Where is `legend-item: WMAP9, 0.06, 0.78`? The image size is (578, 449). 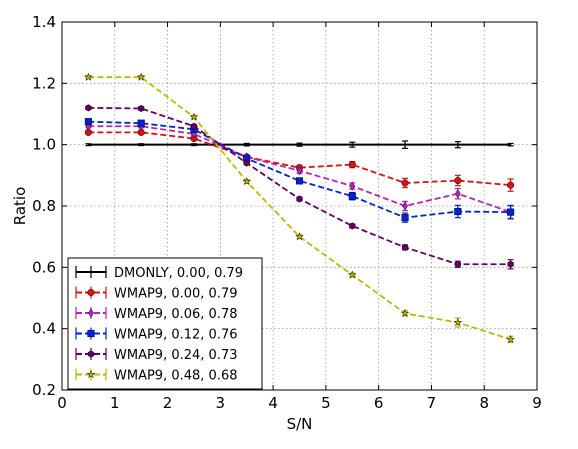
legend-item: WMAP9, 0.06, 0.78 is located at coordinates (156, 314).